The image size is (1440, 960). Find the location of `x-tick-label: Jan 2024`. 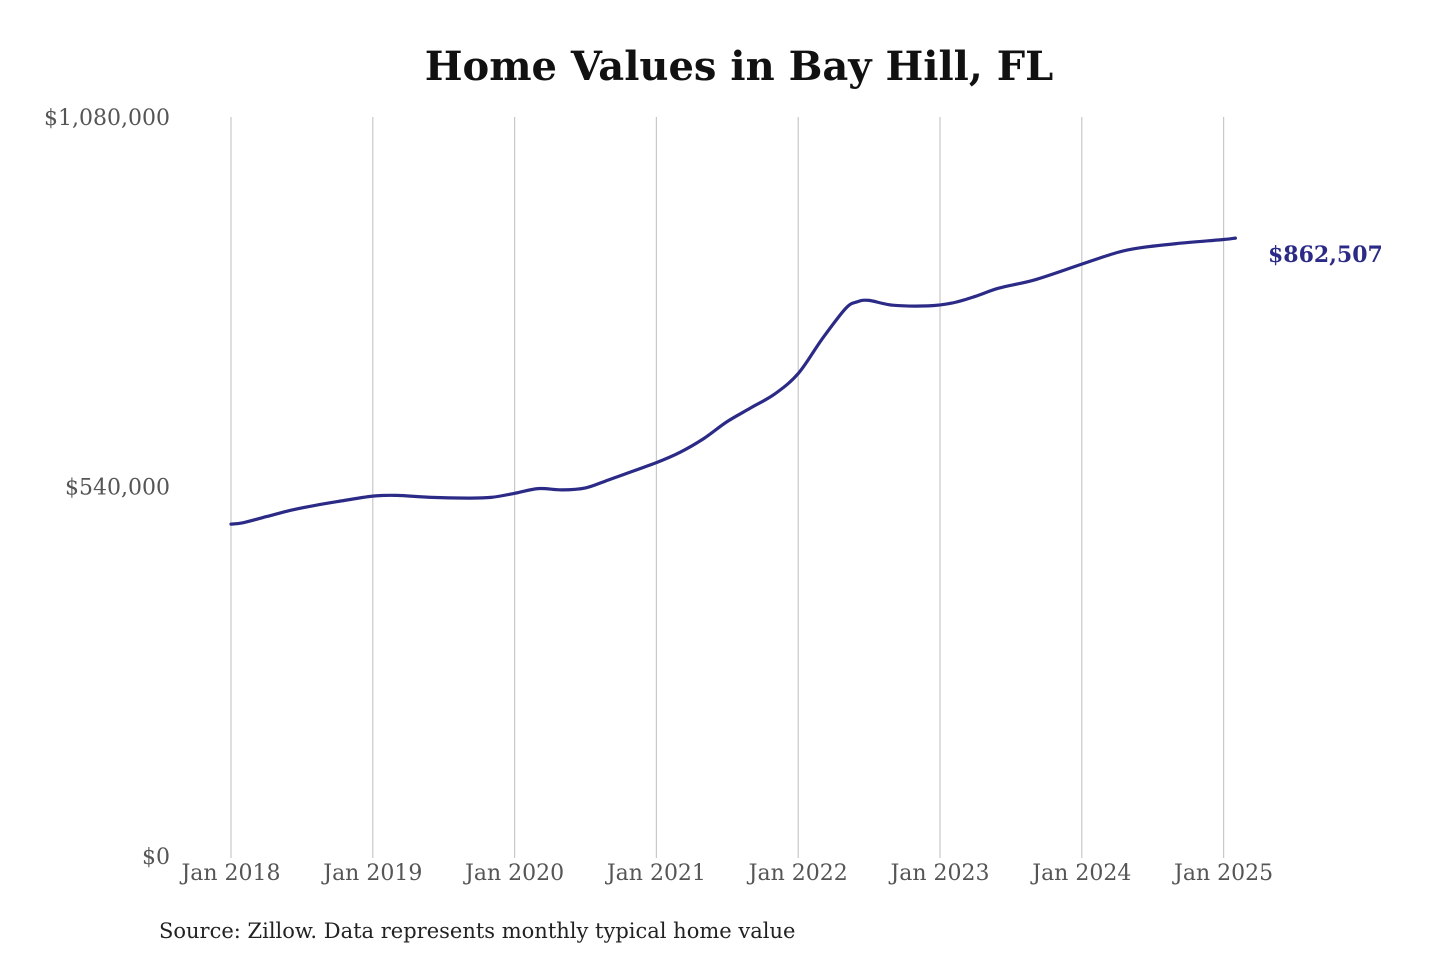

x-tick-label: Jan 2024 is located at coordinates (1080, 873).